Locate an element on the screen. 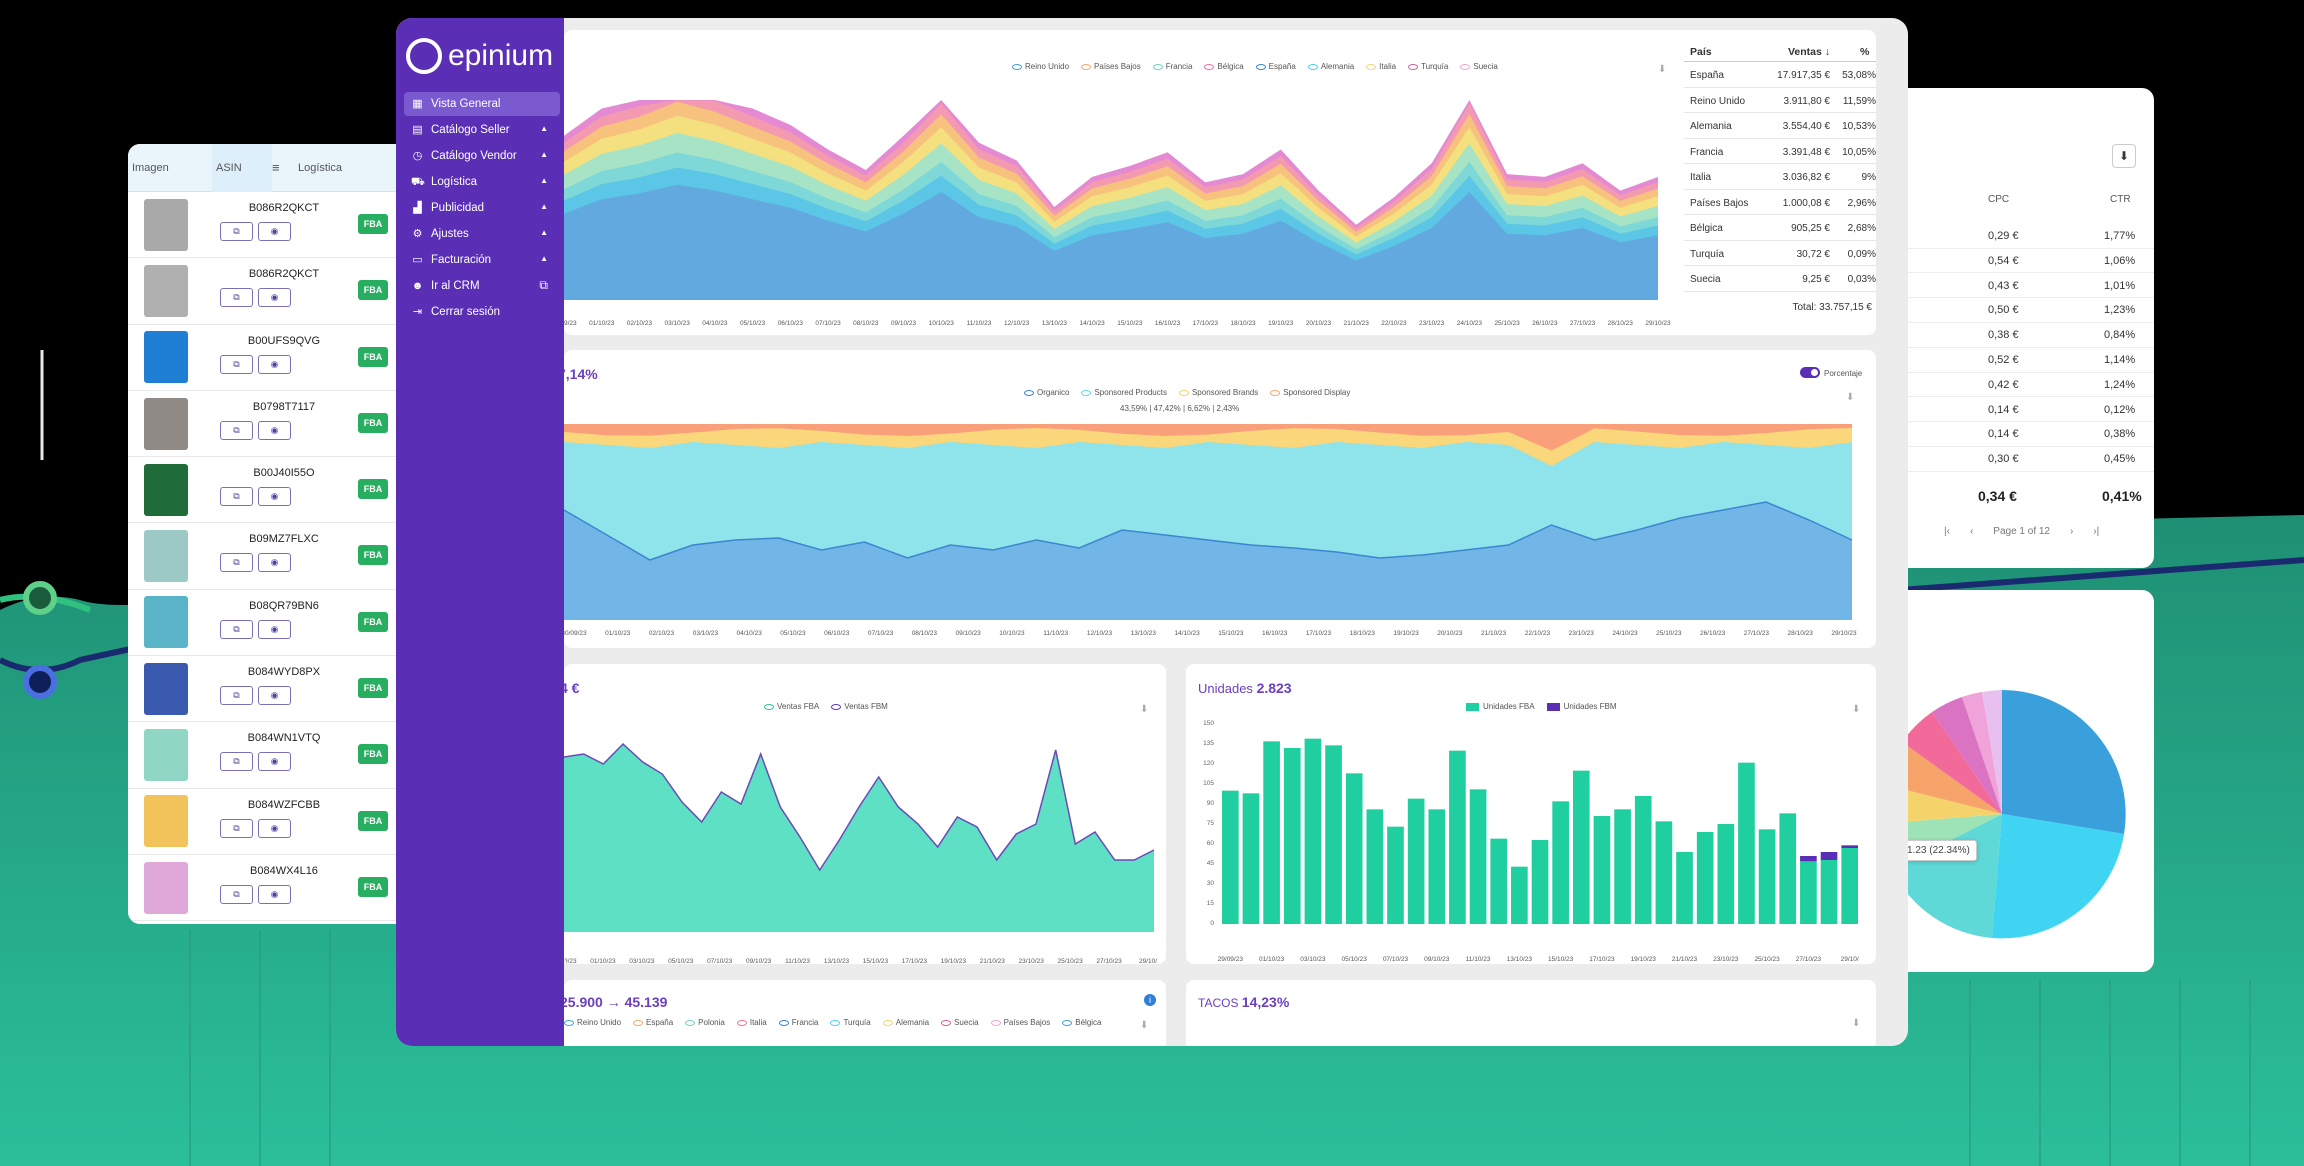  asin-code: B086R2QKCT is located at coordinates (284, 274).